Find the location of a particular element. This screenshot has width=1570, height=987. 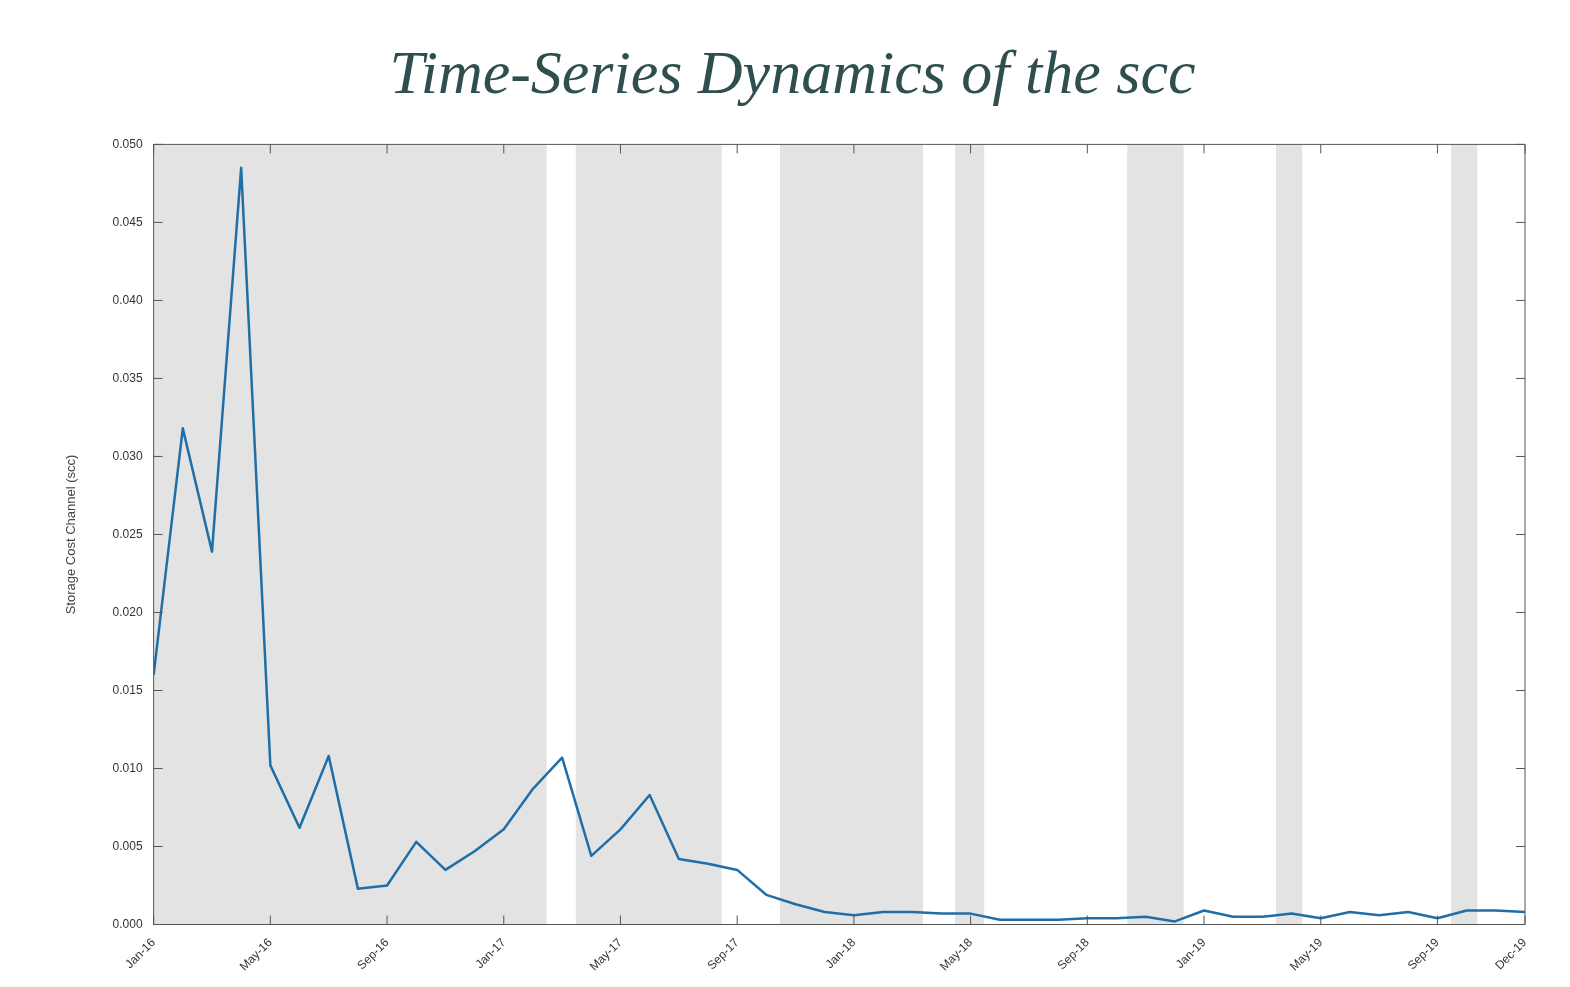

y-tick-label: 0.045 is located at coordinates (127, 221).